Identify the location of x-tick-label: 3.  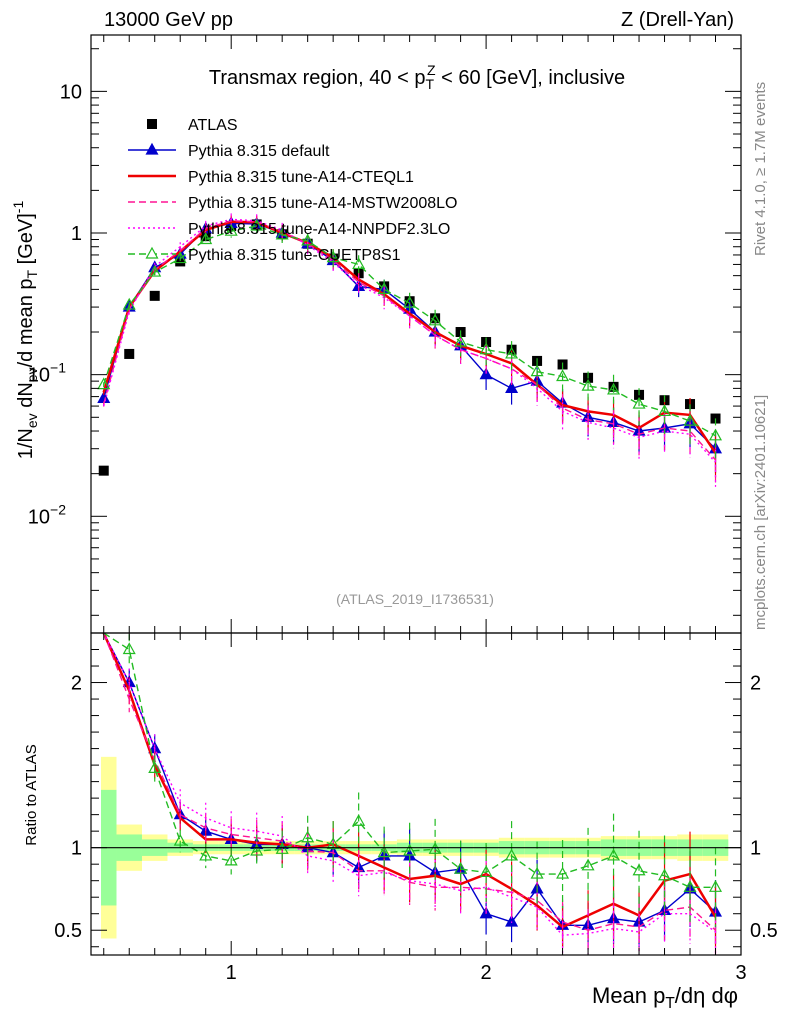
(740, 973).